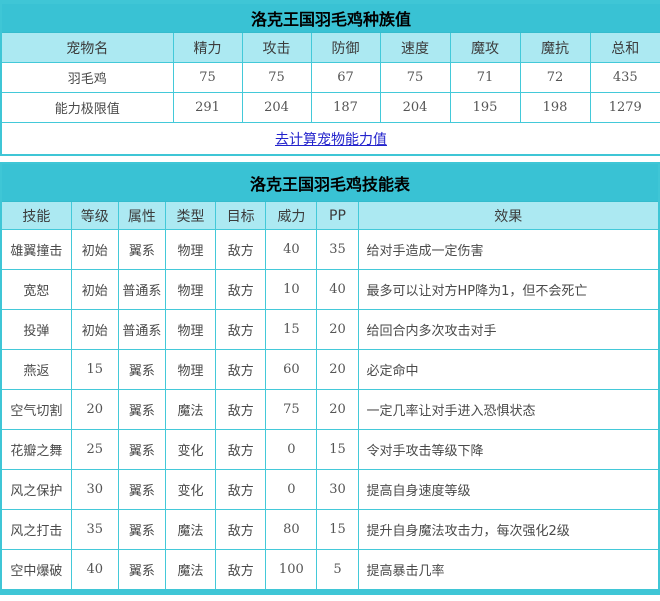 The height and width of the screenshot is (601, 660). Describe the element at coordinates (36, 409) in the screenshot. I see `skill-name-cell: 空气切割` at that location.